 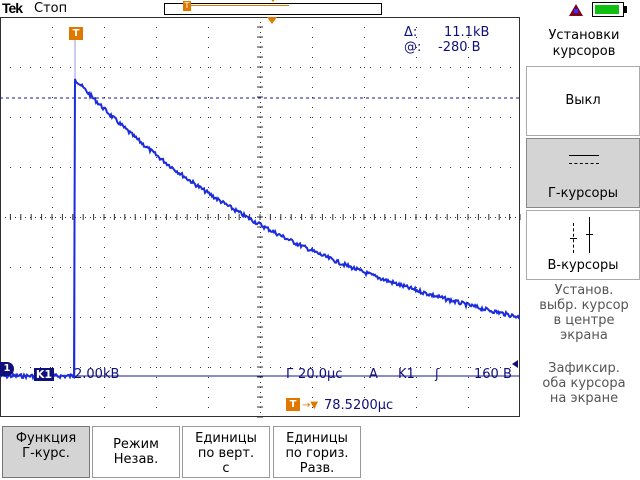 I want to click on delta-label: Δ:, so click(x=411, y=32).